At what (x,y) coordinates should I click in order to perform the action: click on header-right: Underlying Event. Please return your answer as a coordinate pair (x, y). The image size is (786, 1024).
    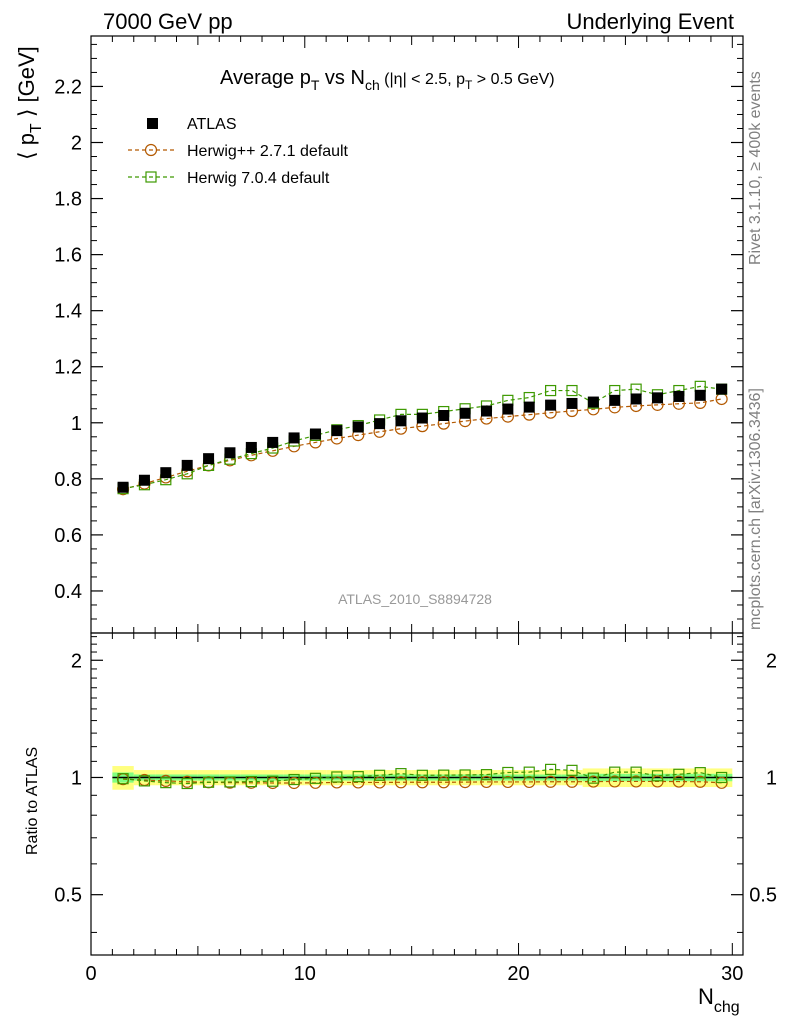
    Looking at the image, I should click on (650, 21).